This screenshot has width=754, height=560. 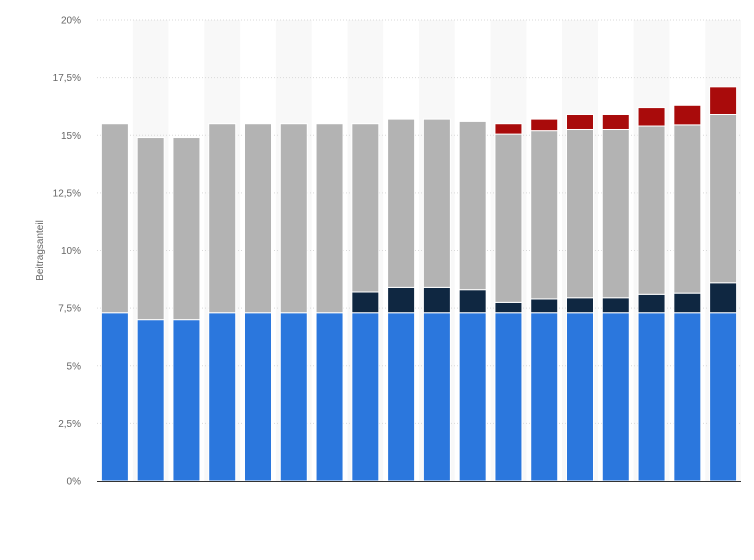 I want to click on y-tick-label: 0%, so click(x=74, y=482).